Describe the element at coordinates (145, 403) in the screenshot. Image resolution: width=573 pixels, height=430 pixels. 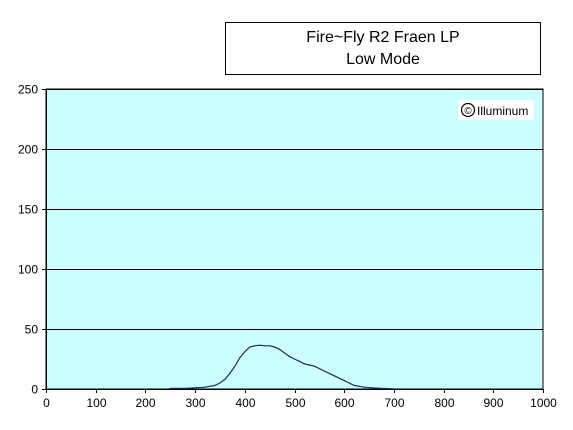
I see `x-tick-label: 200` at that location.